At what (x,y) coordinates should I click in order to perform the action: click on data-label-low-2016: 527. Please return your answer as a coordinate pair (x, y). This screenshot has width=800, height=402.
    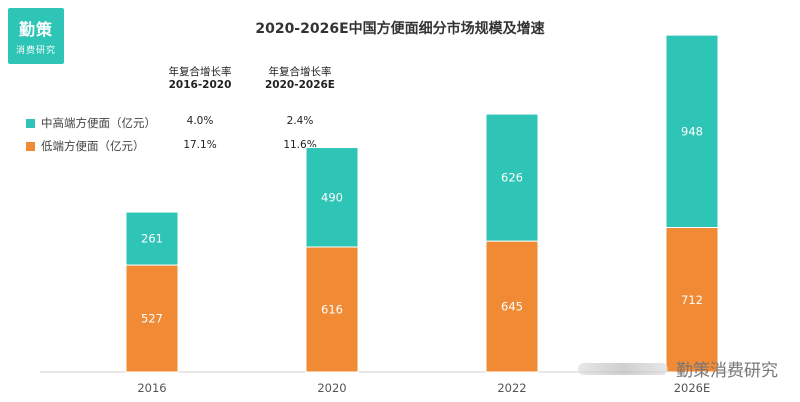
    Looking at the image, I should click on (152, 319).